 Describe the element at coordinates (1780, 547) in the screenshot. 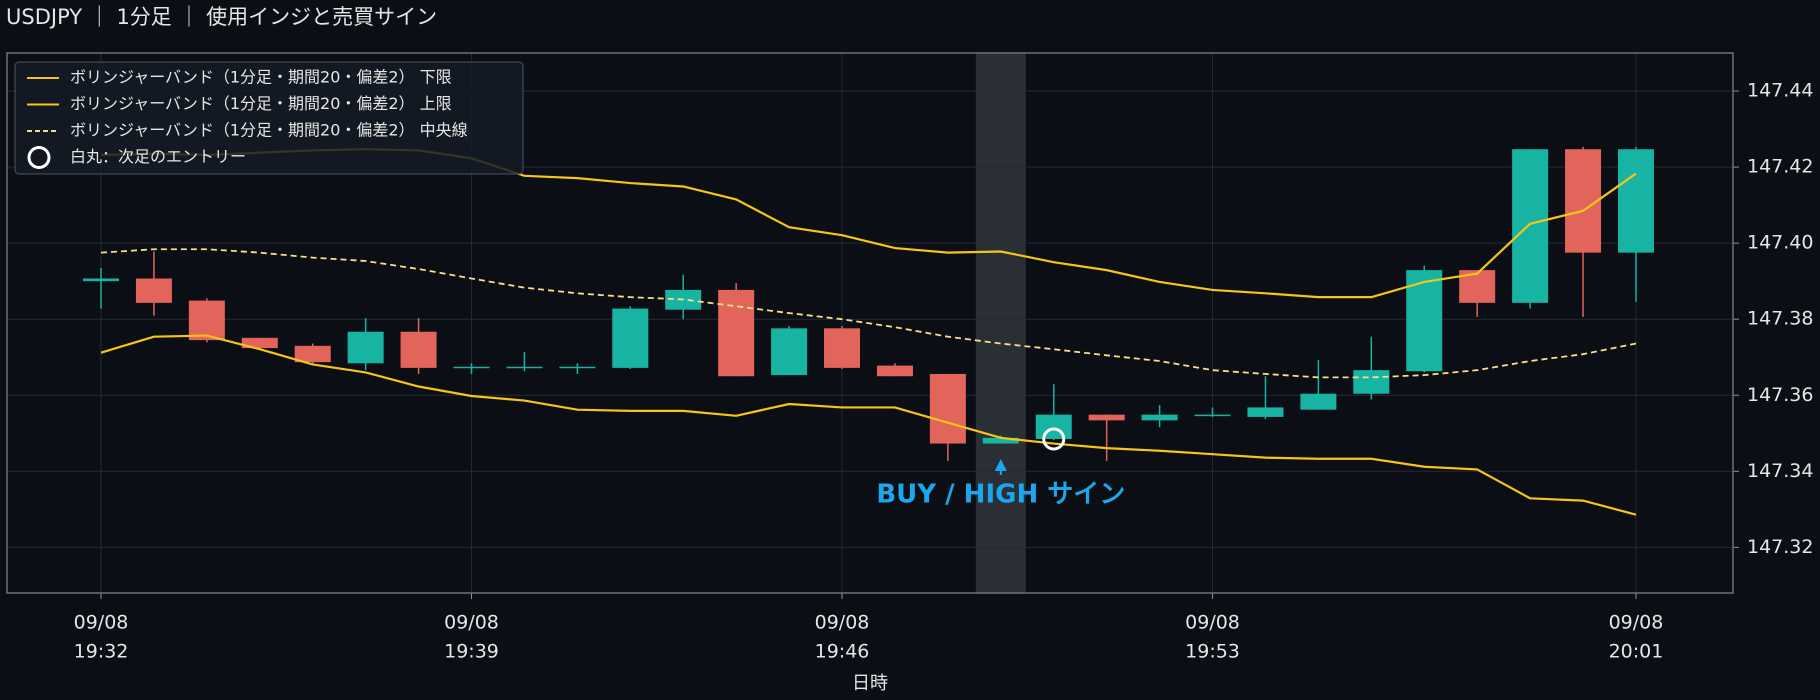

I see `y-tick-label: 147.32` at that location.